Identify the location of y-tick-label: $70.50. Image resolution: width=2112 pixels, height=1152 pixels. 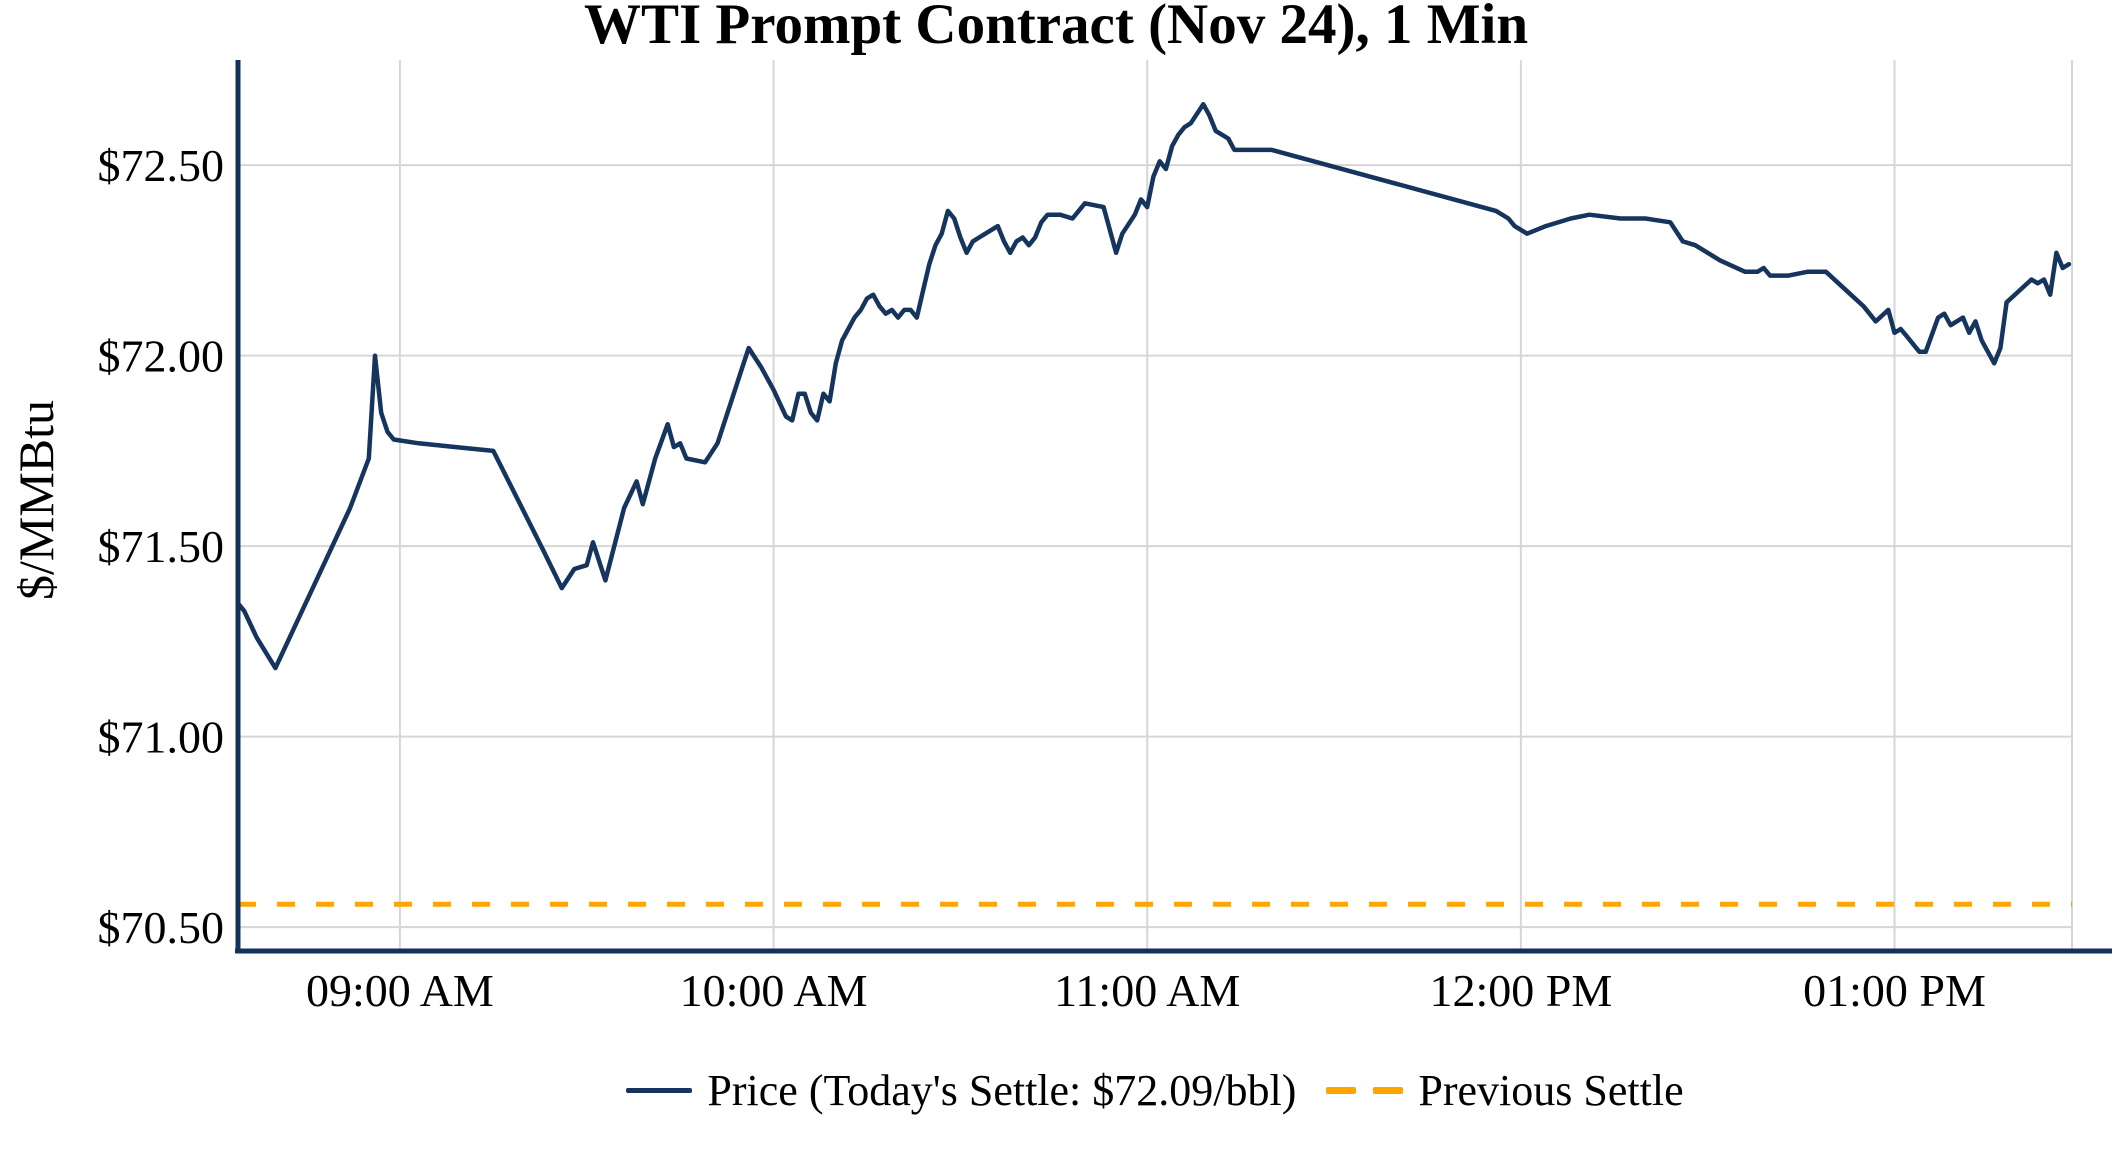
(161, 927).